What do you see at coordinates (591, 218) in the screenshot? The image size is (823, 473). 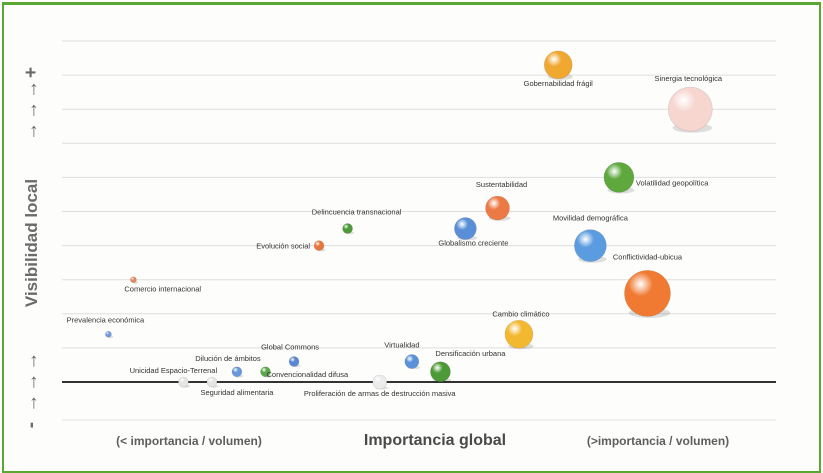 I see `bubble-label: Movilidad demográfica` at bounding box center [591, 218].